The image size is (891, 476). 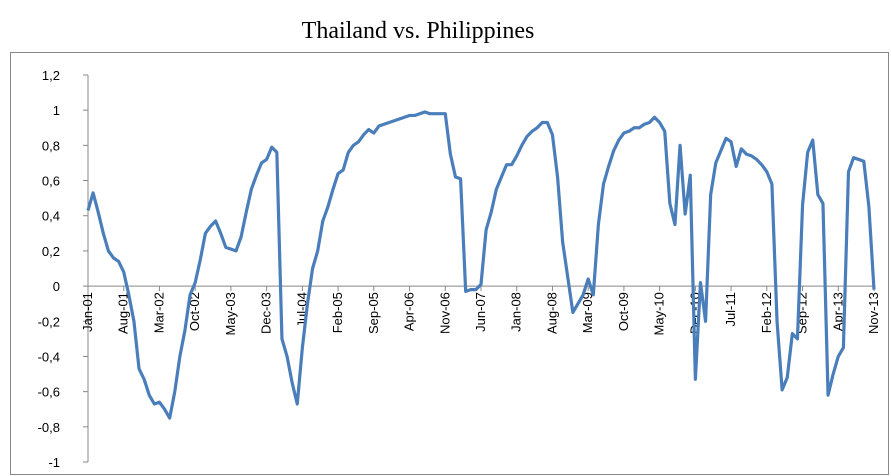 What do you see at coordinates (730, 309) in the screenshot?
I see `x-tick-label: Jul-11` at bounding box center [730, 309].